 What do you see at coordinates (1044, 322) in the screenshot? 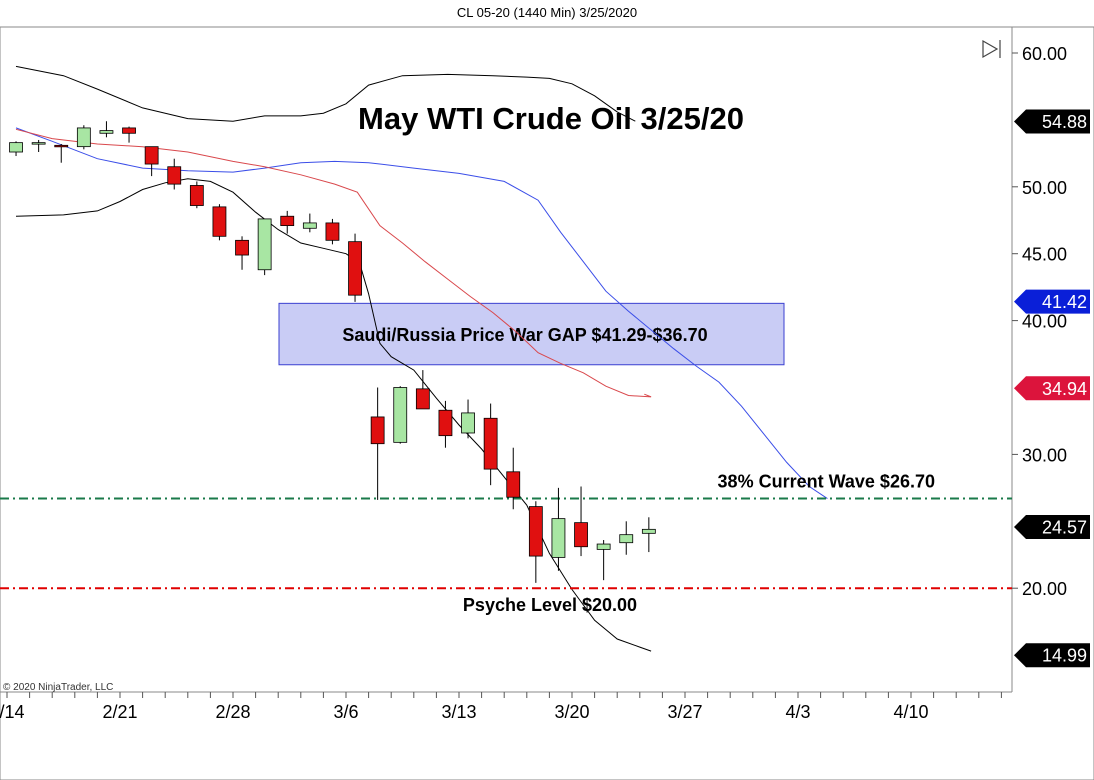
I see `y-tick-label-3: 40.00` at bounding box center [1044, 322].